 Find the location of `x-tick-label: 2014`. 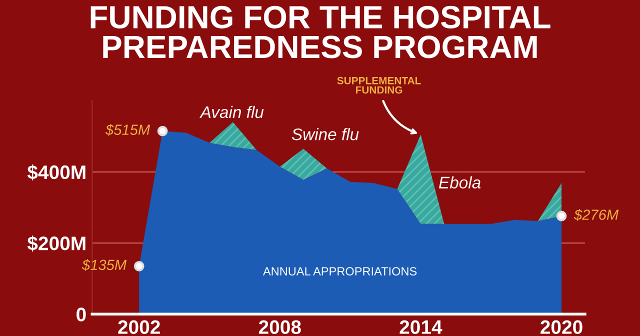

x-tick-label: 2014 is located at coordinates (421, 327).